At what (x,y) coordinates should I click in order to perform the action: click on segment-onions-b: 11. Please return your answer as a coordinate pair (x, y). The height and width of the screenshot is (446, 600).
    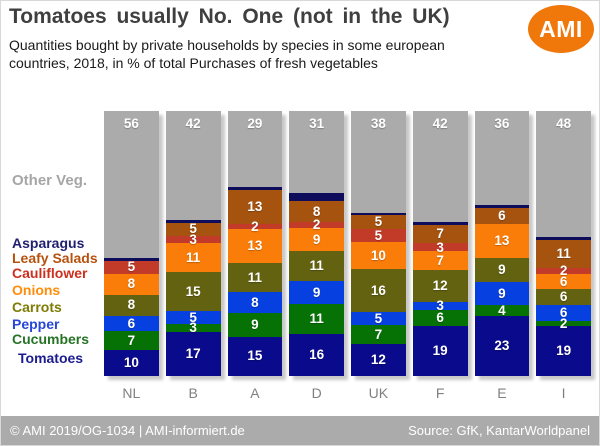
    Looking at the image, I should click on (193, 258).